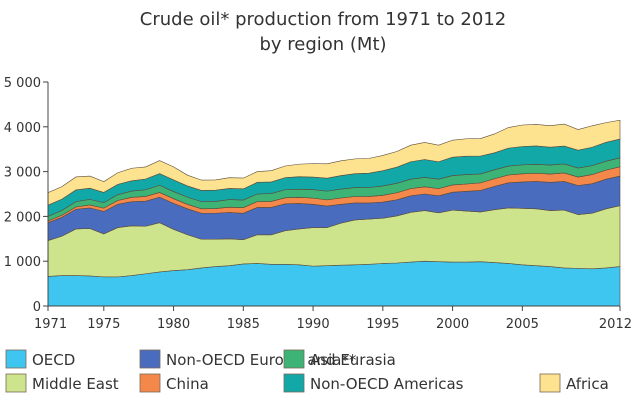 This screenshot has height=410, width=640. Describe the element at coordinates (22, 262) in the screenshot. I see `y-tick-label: 1 000` at that location.